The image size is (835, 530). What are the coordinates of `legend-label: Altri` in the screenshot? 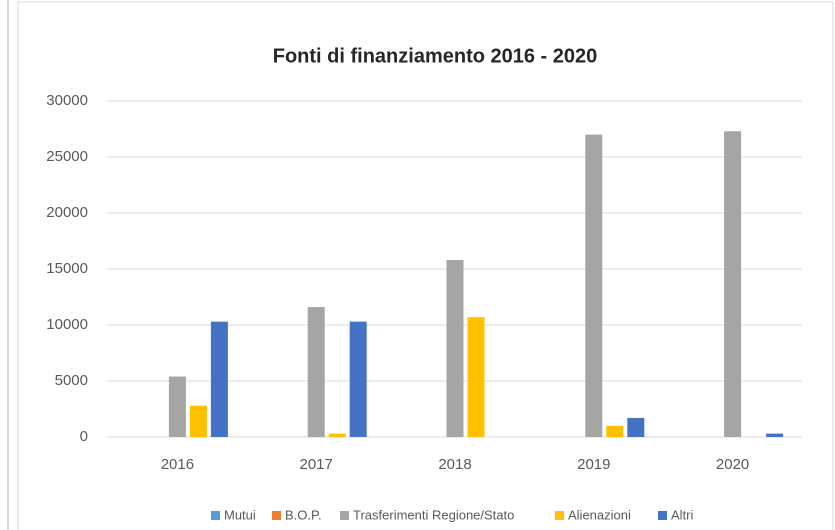 It's located at (682, 514).